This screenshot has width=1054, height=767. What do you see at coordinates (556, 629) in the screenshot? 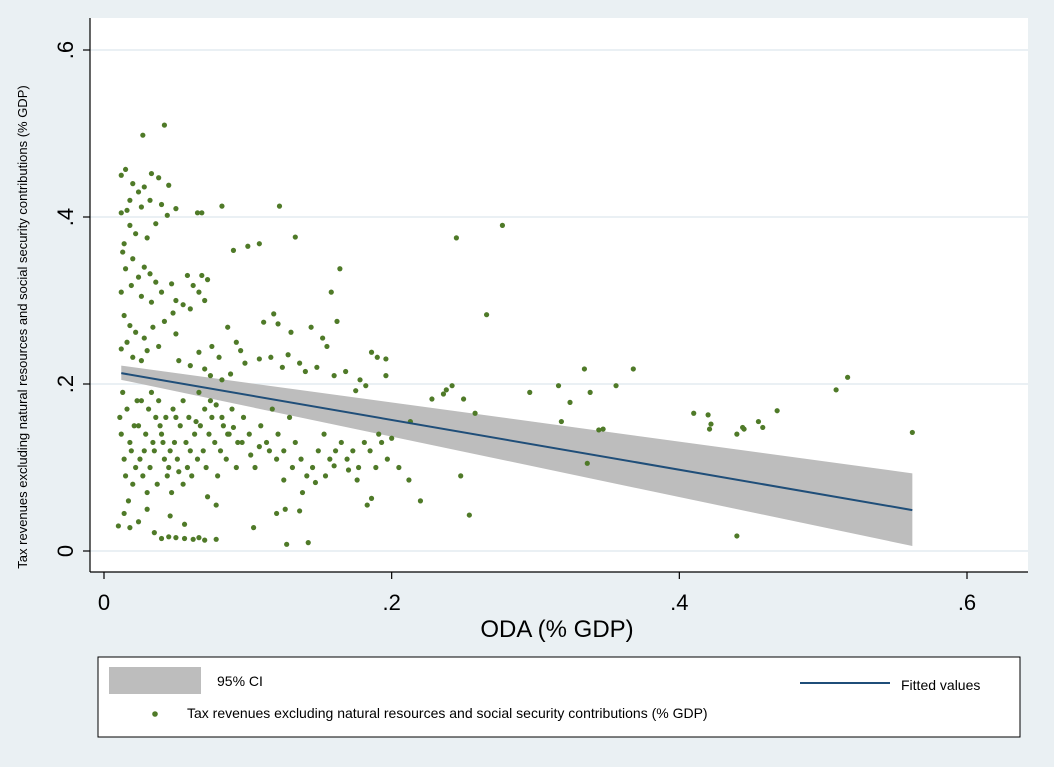
I see `x-axis-title: ODA (% GDP)` at bounding box center [556, 629].